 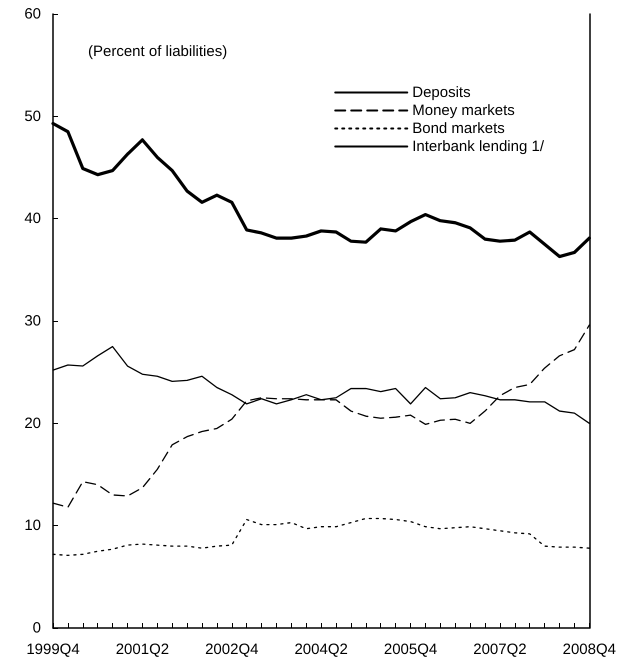 I want to click on x-tick-label: 2005Q4, so click(x=411, y=649).